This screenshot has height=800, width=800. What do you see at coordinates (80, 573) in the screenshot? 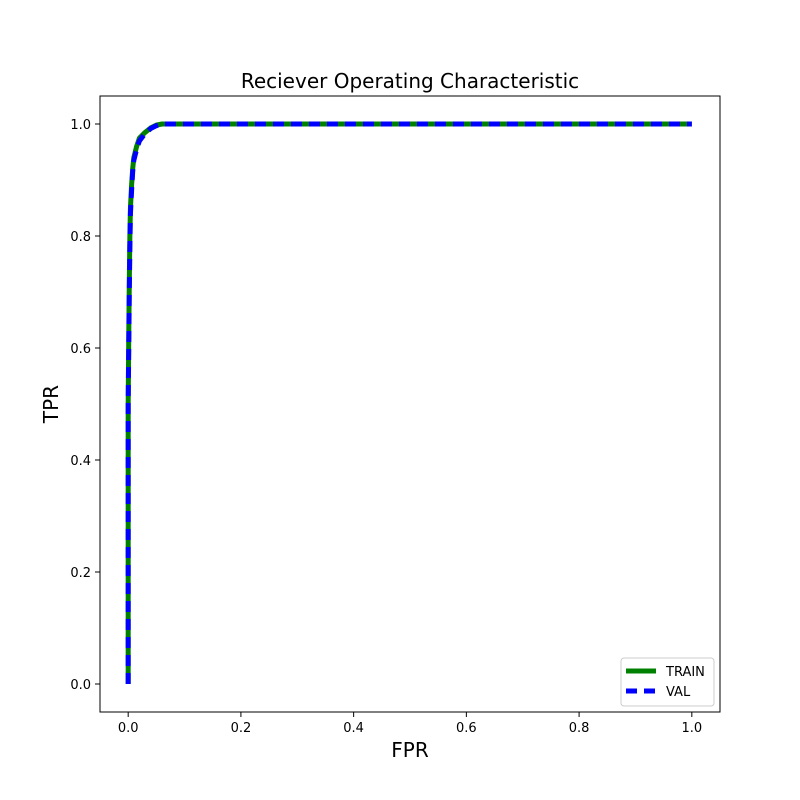
I see `y-tick-label: 0.2` at bounding box center [80, 573].